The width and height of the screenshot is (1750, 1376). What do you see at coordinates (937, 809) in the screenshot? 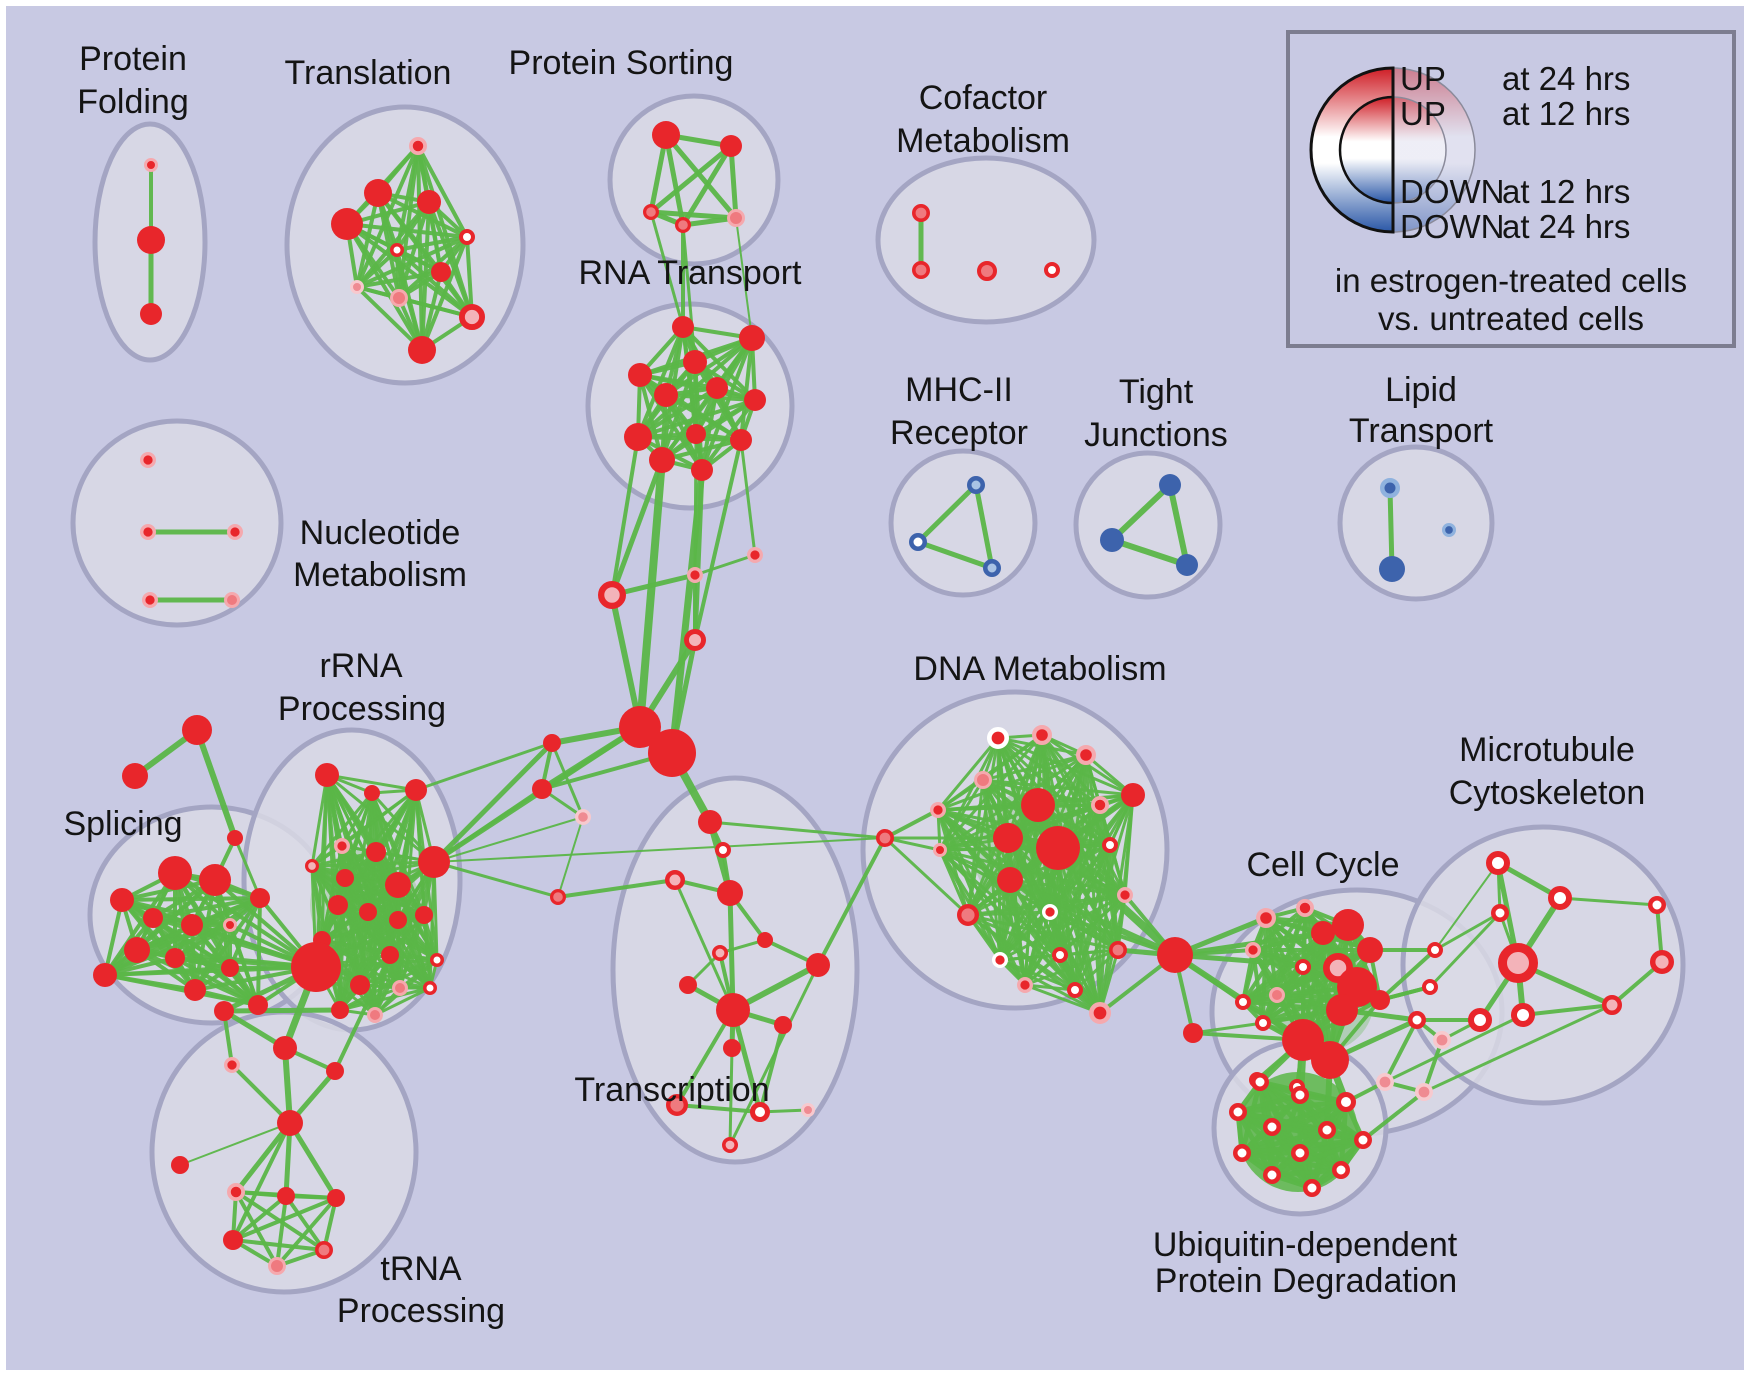
I see `gene-node-d4` at bounding box center [937, 809].